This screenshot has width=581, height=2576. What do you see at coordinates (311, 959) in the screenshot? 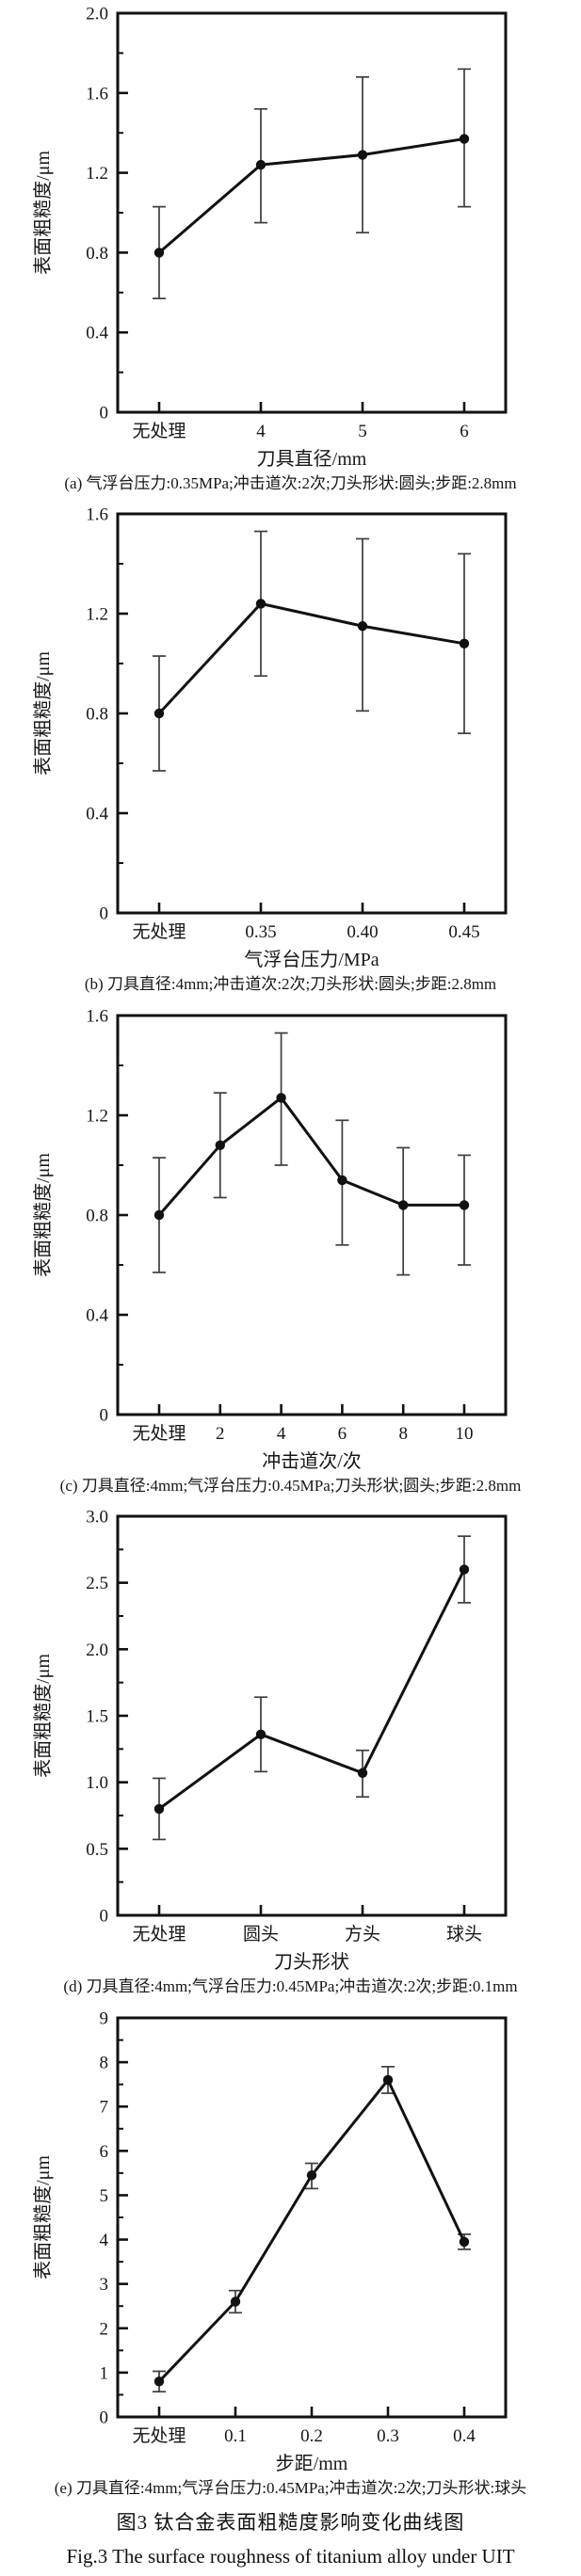
I see `svg-text: 气浮台压力/MPa` at bounding box center [311, 959].